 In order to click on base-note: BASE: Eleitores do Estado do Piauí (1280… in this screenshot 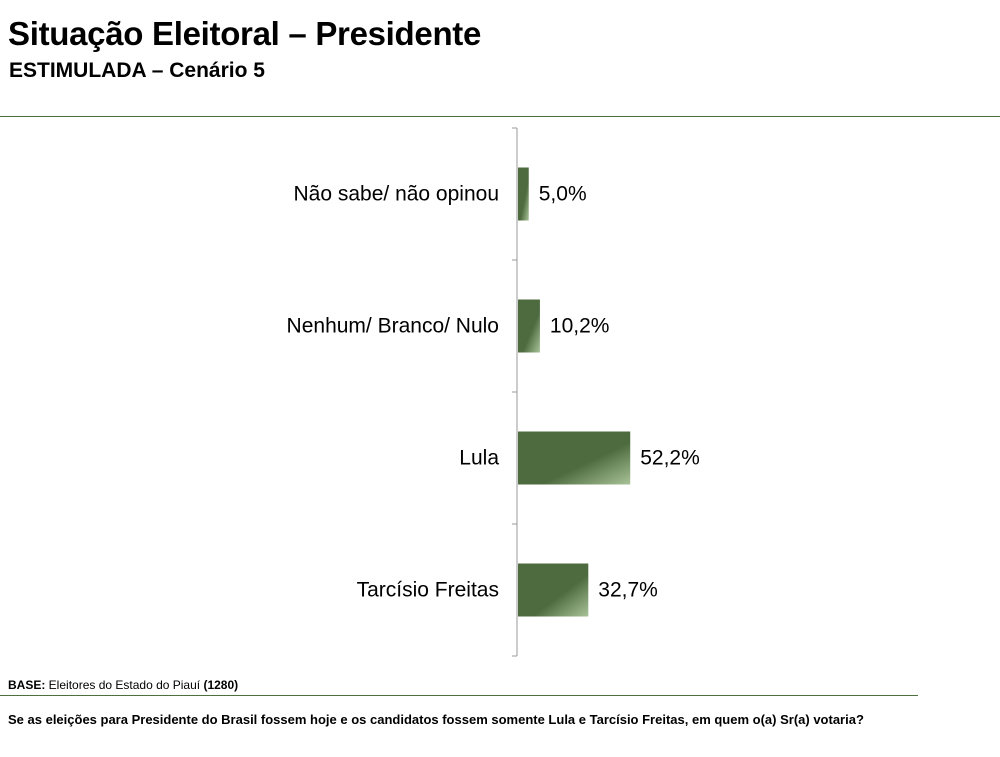, I will do `click(123, 685)`.